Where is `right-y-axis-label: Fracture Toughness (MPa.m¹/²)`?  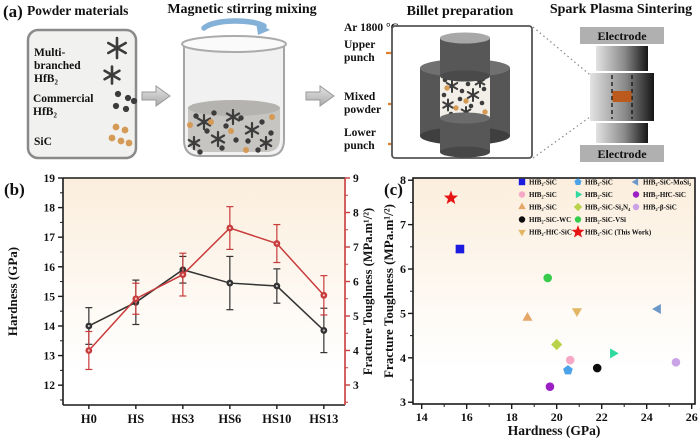 right-y-axis-label: Fracture Toughness (MPa.m¹/²) is located at coordinates (368, 291).